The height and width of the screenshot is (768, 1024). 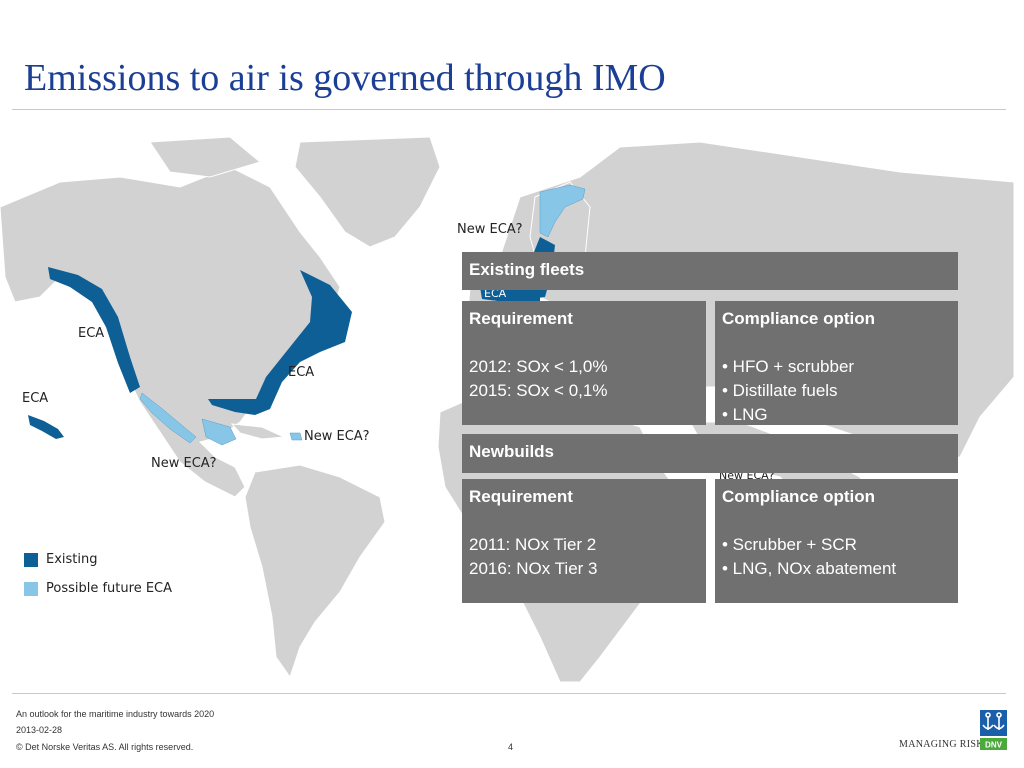 What do you see at coordinates (301, 372) in the screenshot?
I see `label-eca-east: ECA` at bounding box center [301, 372].